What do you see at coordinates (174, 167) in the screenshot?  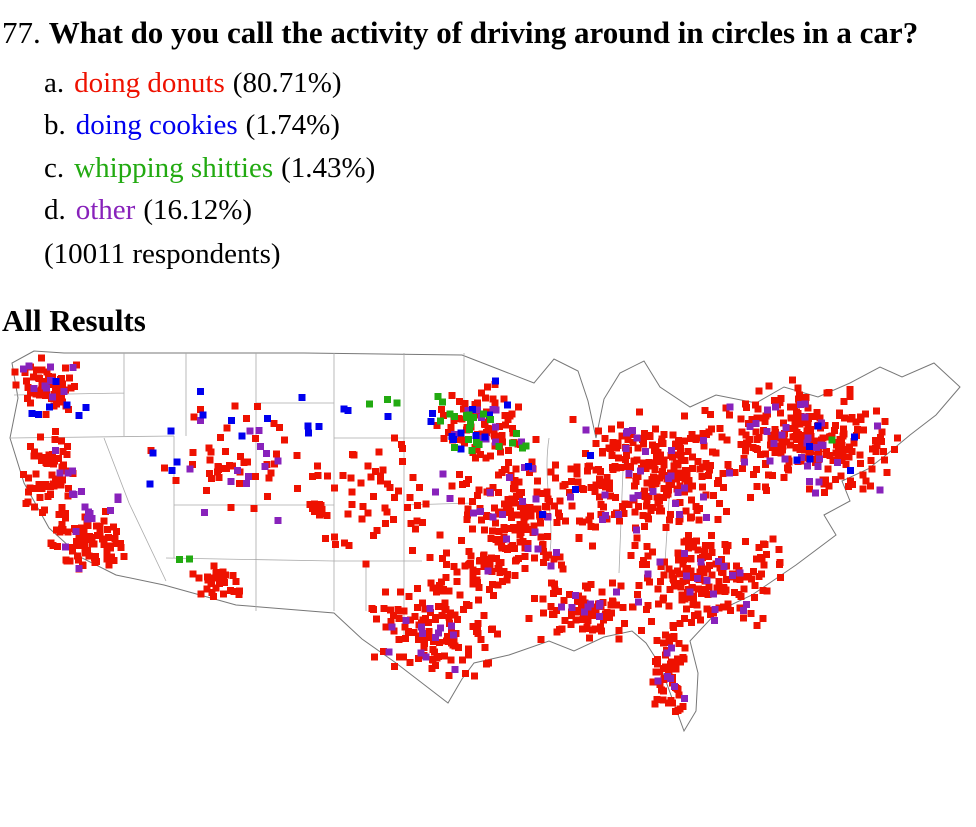 I see `option-label: whipping shitties` at bounding box center [174, 167].